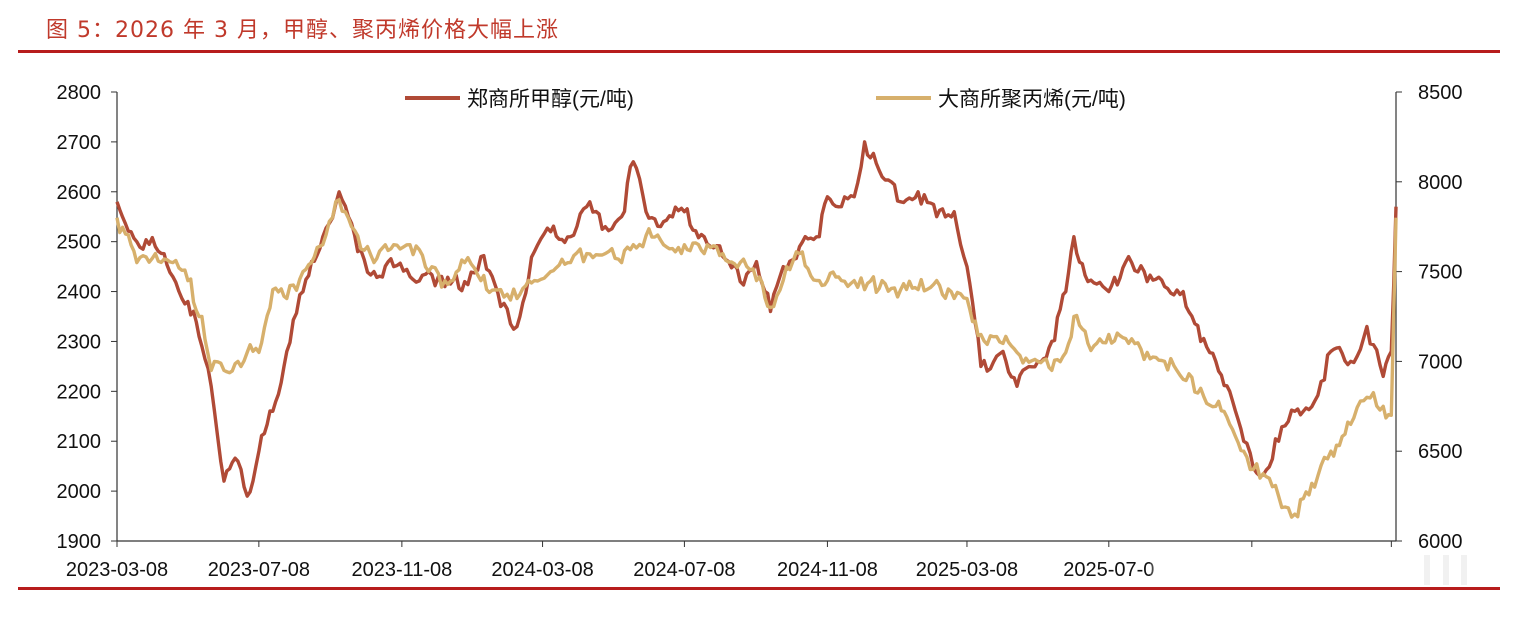 Image resolution: width=1530 pixels, height=617 pixels. I want to click on figure-title: 图 5：2026 年 3 月，甲醇、聚丙烯价格大幅上涨, so click(302, 30).